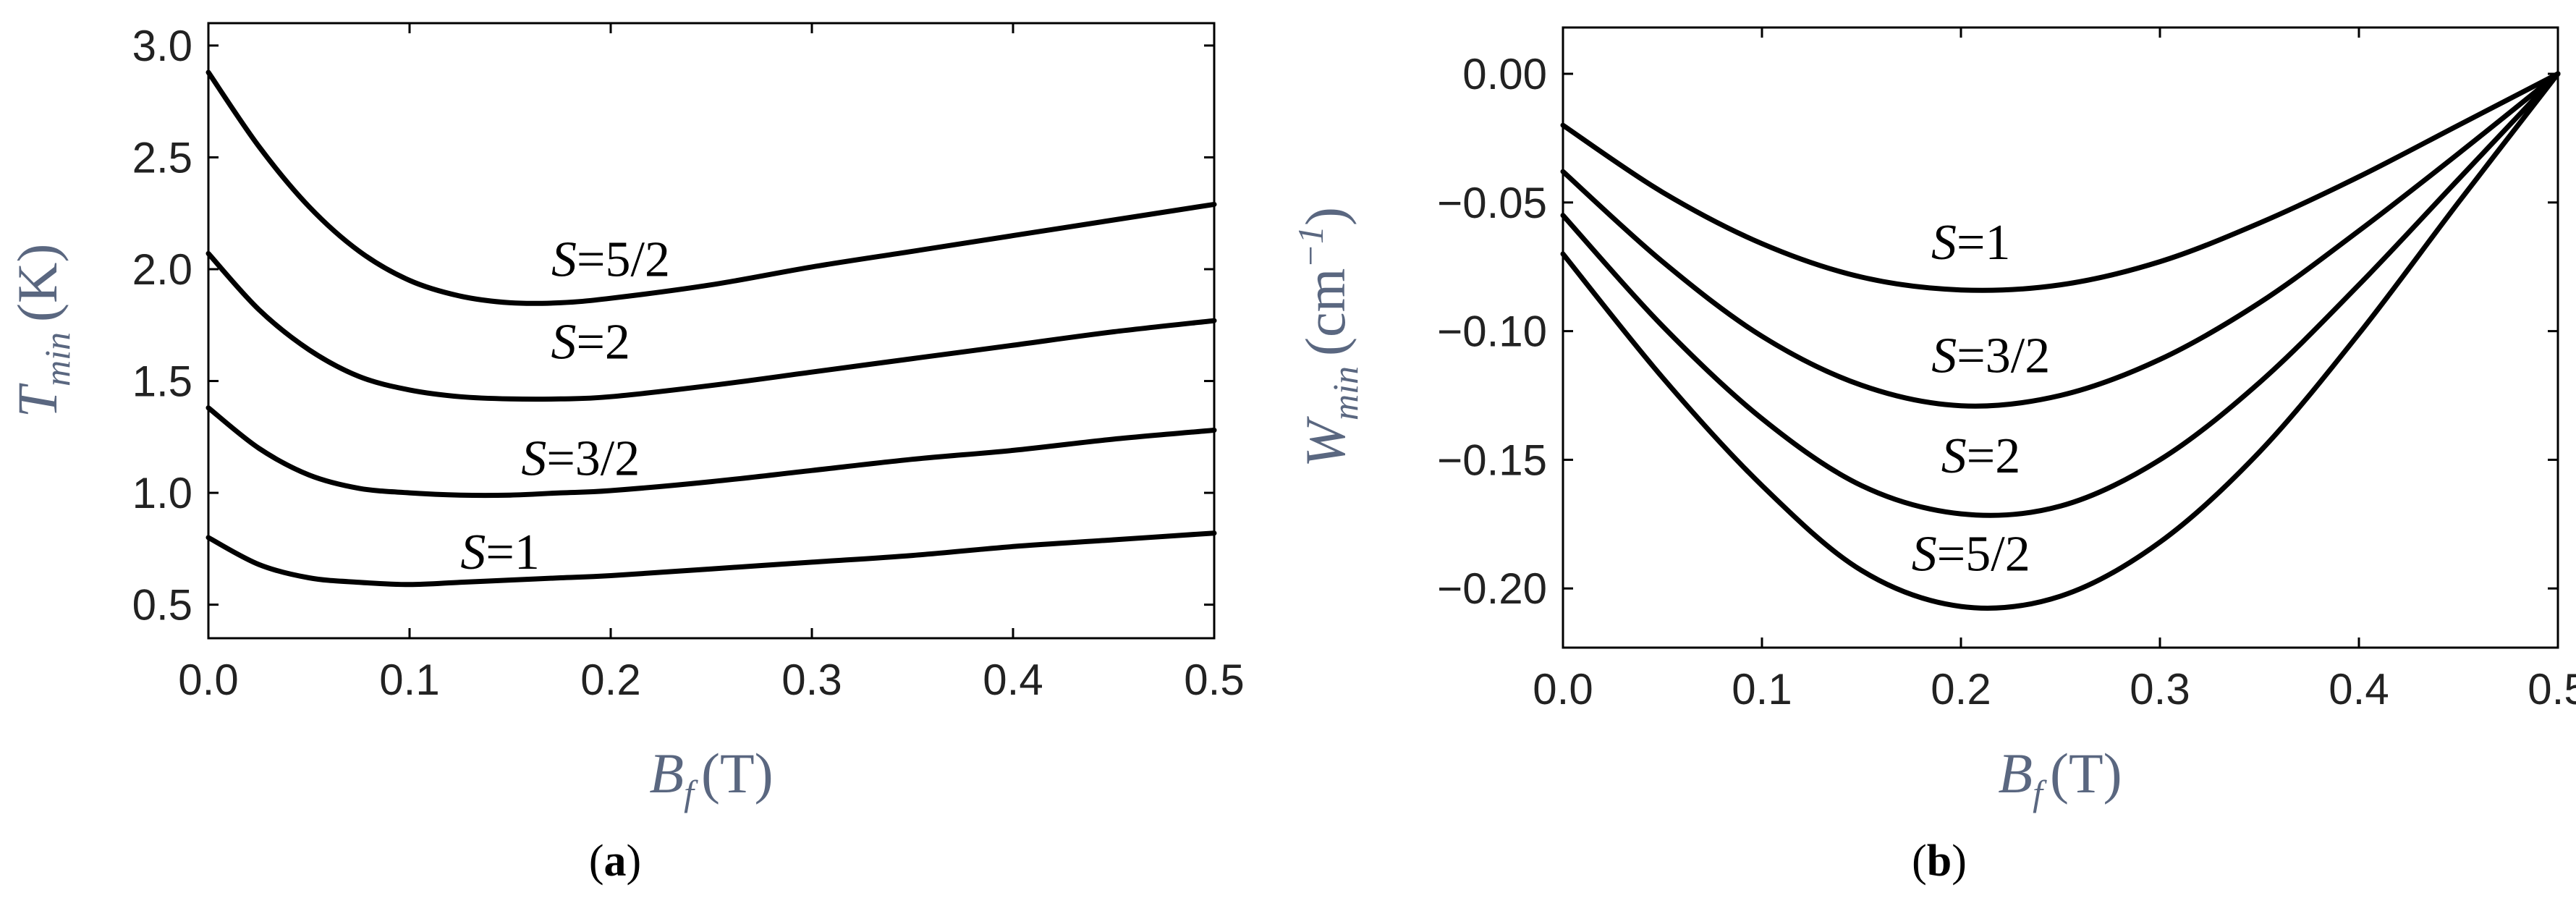 The height and width of the screenshot is (898, 2576). What do you see at coordinates (580, 459) in the screenshot?
I see `panel-a-curve-label-s-3-2: S=3/2` at bounding box center [580, 459].